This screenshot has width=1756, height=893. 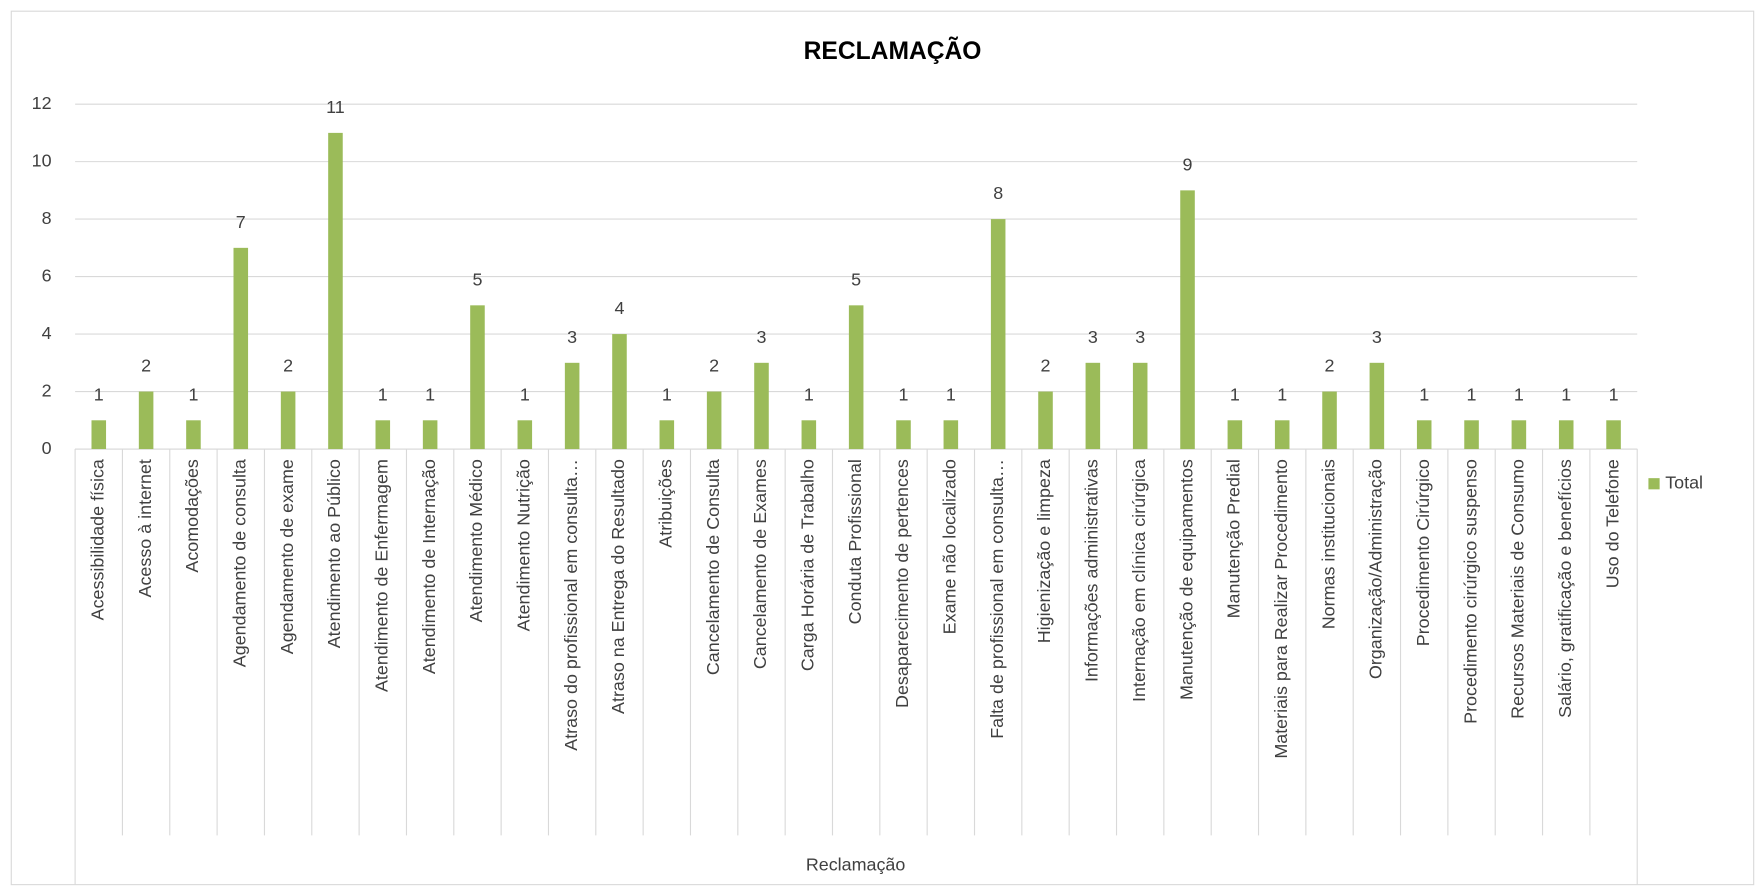 I want to click on x-tick-label: Atendimento ao Público, so click(x=334, y=553).